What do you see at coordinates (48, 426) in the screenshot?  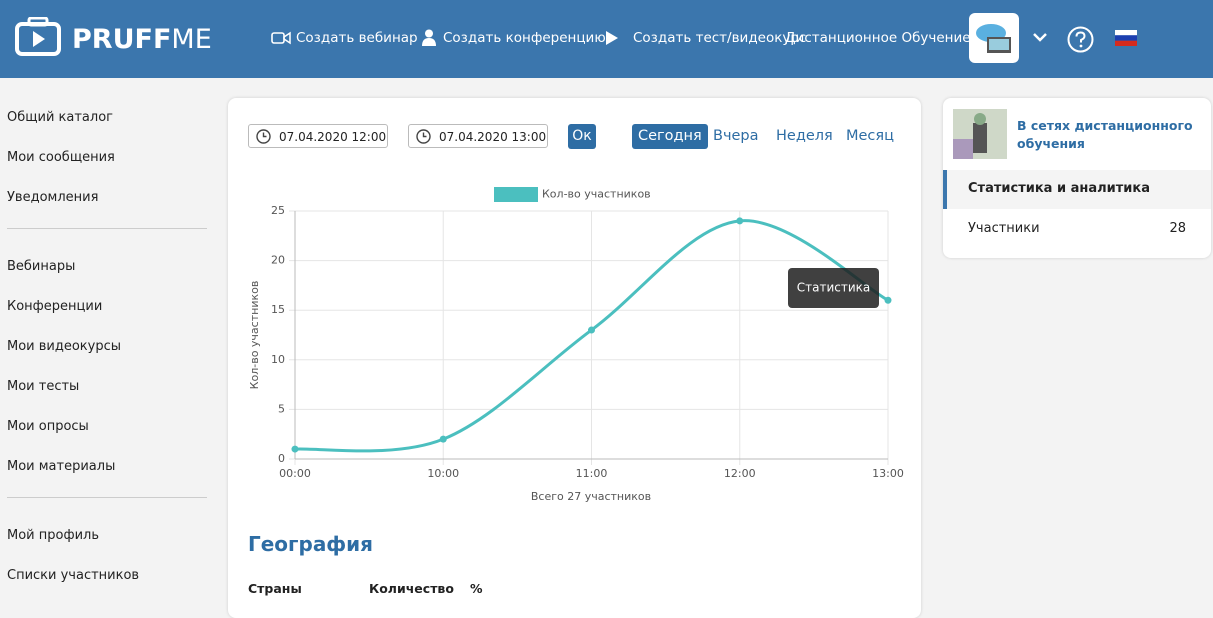 I see `sidebar-item: Мои опросы` at bounding box center [48, 426].